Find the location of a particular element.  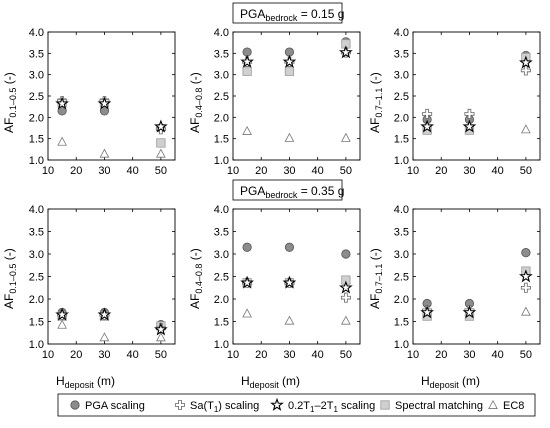

ylabel-tm-sub: 0.4–0.8 is located at coordinates (199, 103).